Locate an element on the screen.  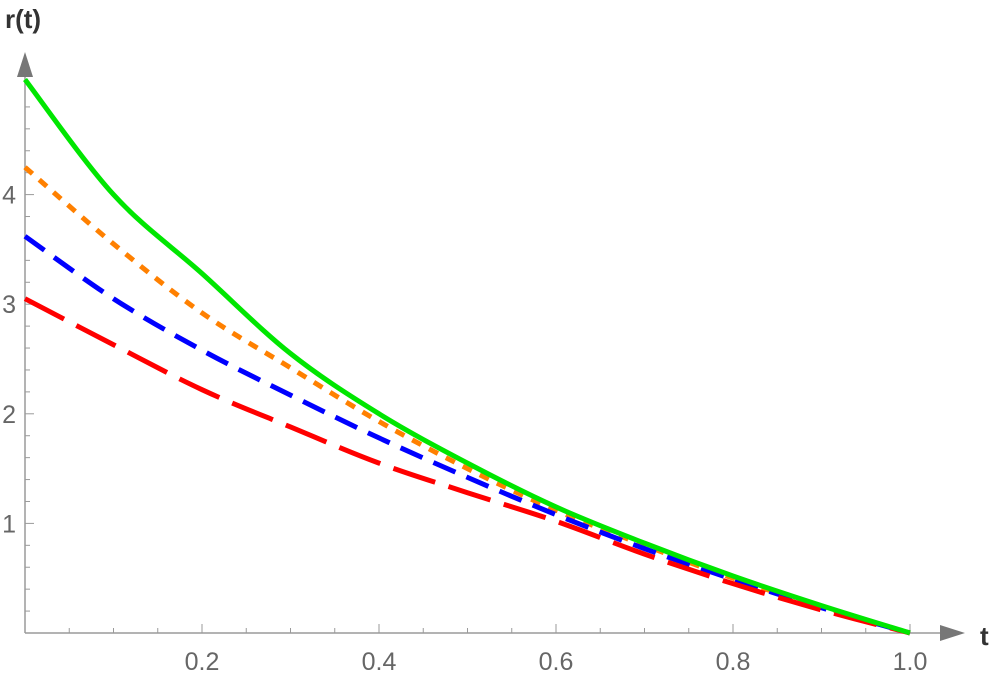
x-tick-label: 0.6 is located at coordinates (556, 662).